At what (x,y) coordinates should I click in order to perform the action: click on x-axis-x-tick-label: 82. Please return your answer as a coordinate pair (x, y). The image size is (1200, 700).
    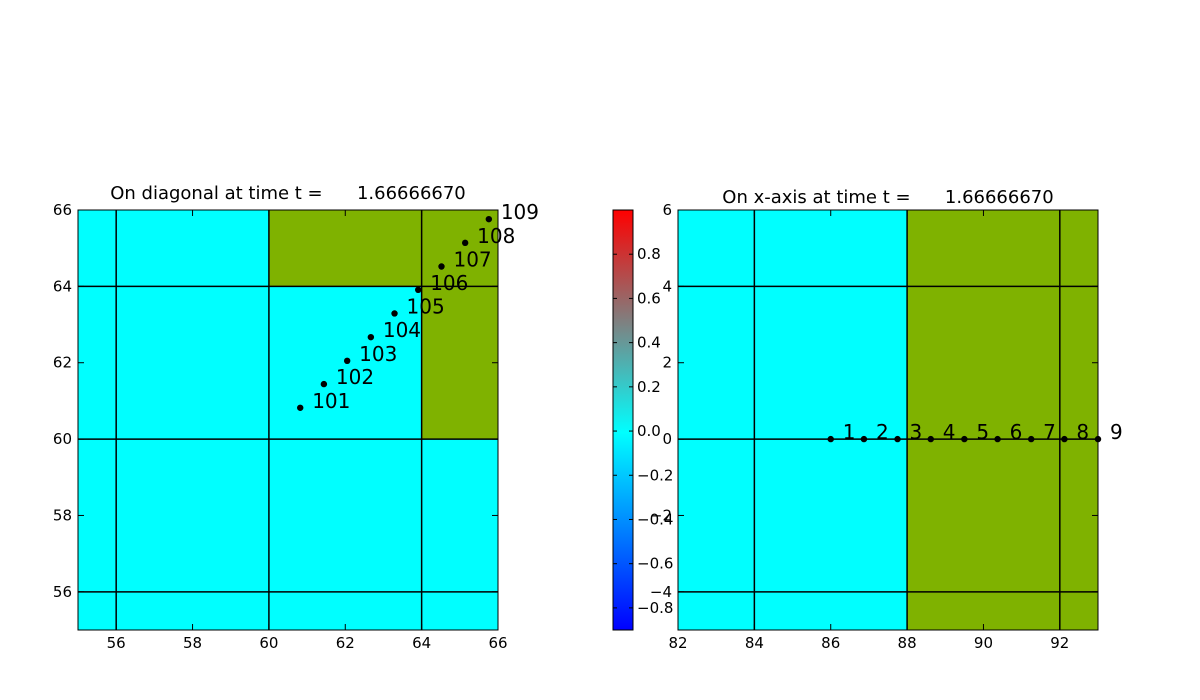
    Looking at the image, I should click on (677, 643).